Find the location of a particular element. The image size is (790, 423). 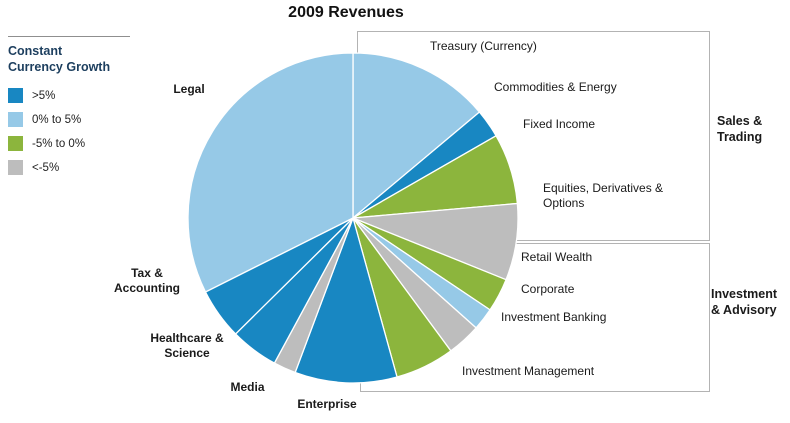

slice-label-corporate: Corporate is located at coordinates (548, 289).